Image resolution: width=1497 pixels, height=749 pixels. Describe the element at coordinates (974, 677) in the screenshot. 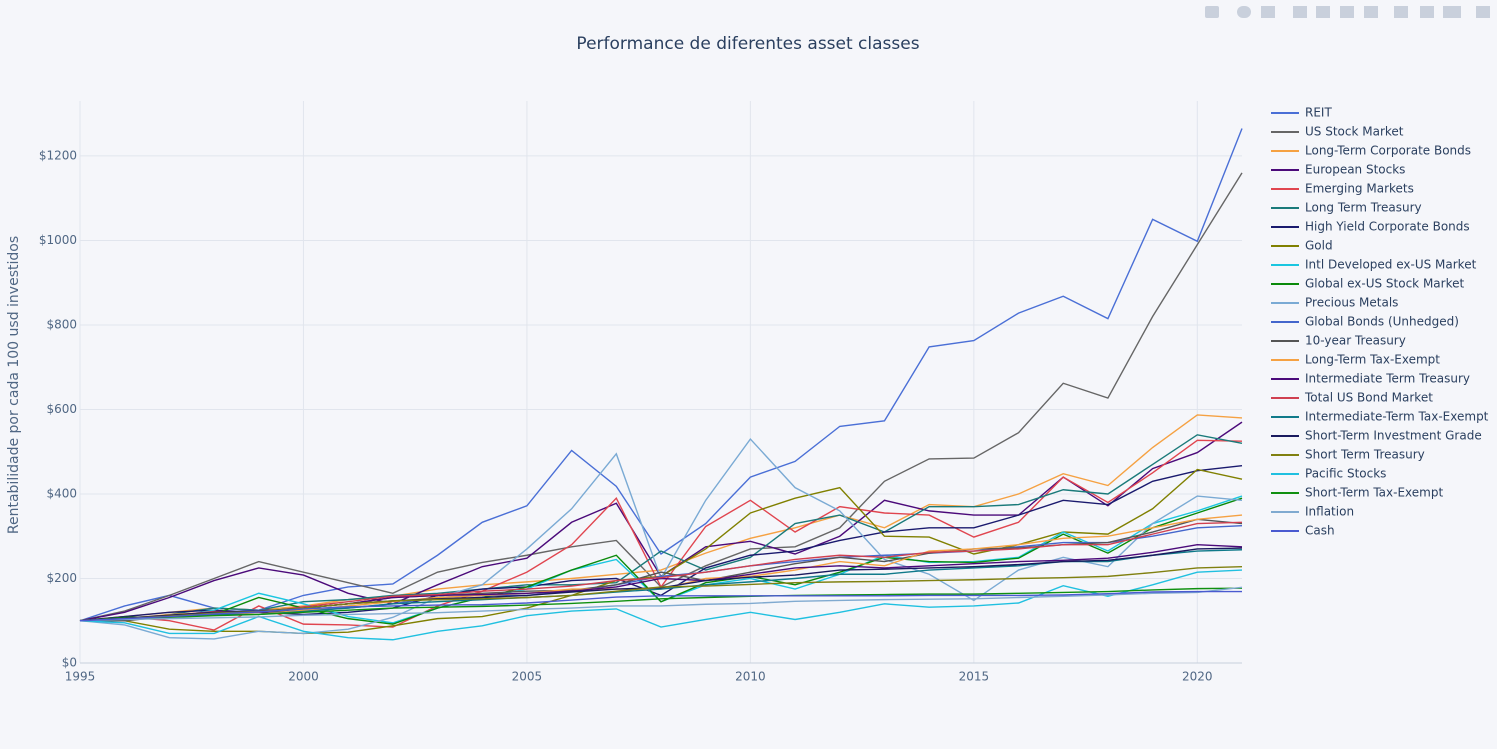

I see `x-tick-label: 2015` at that location.